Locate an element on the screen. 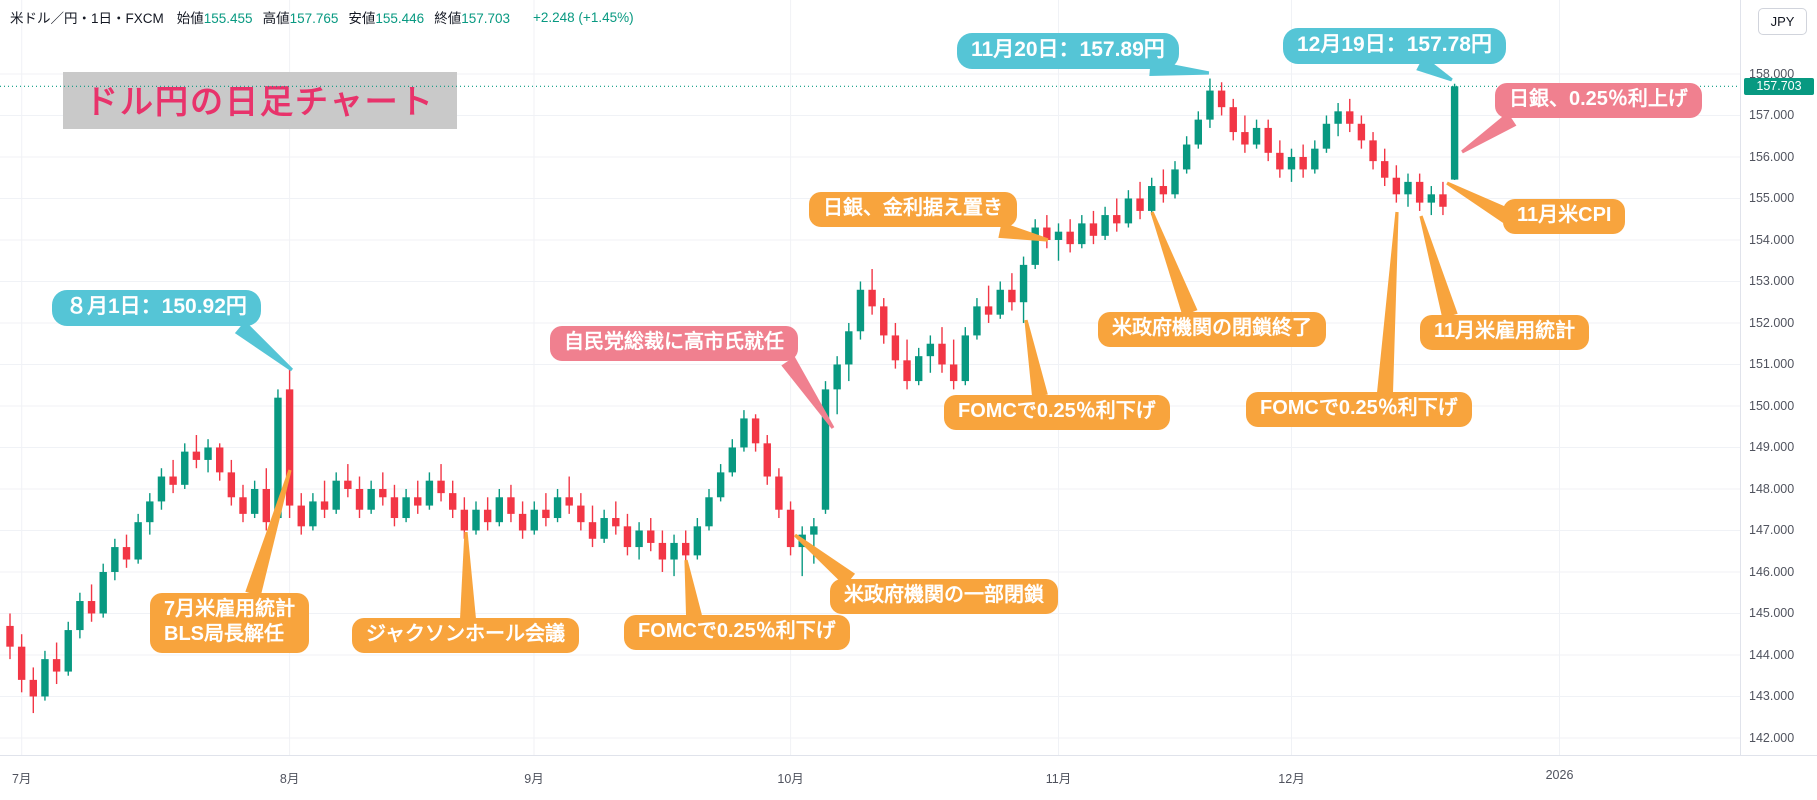 The image size is (1817, 800). annotation-tail-price-aug1 is located at coordinates (264, 346).